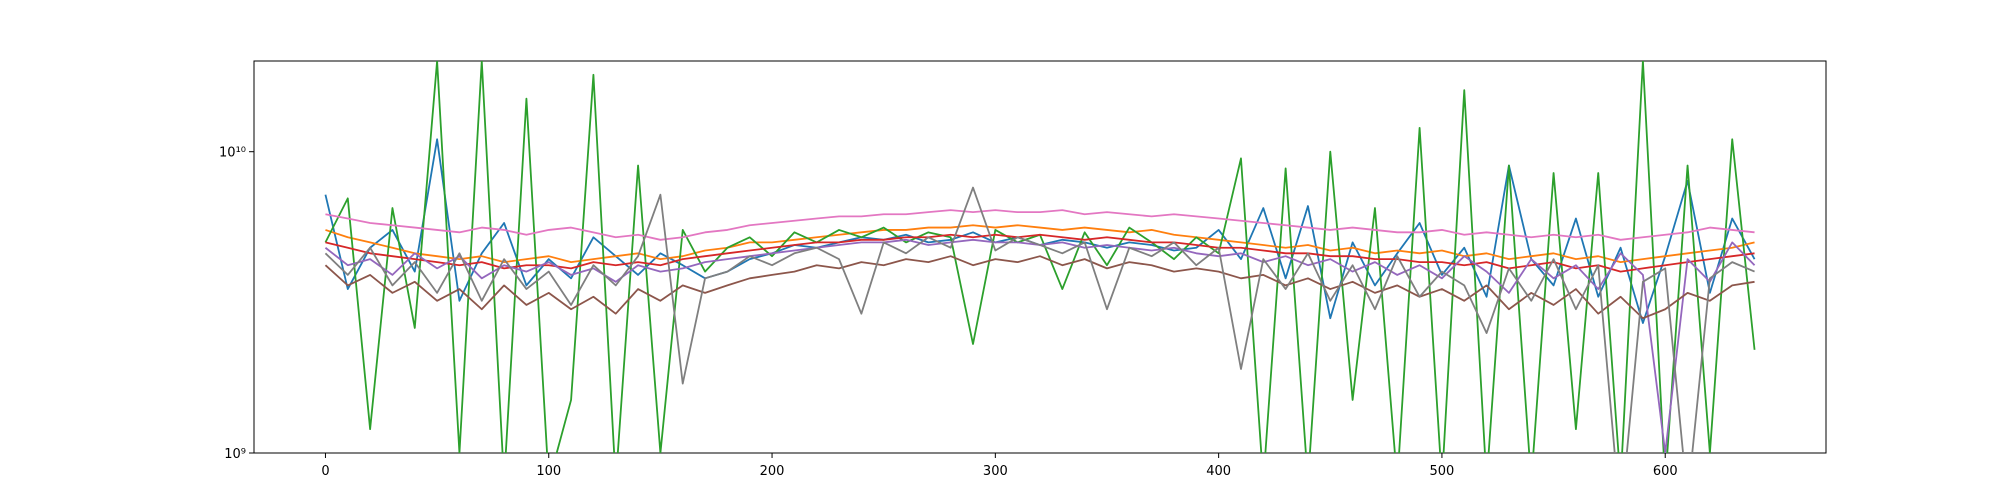 The width and height of the screenshot is (2000, 500). I want to click on x-tick-label: 600, so click(1665, 471).